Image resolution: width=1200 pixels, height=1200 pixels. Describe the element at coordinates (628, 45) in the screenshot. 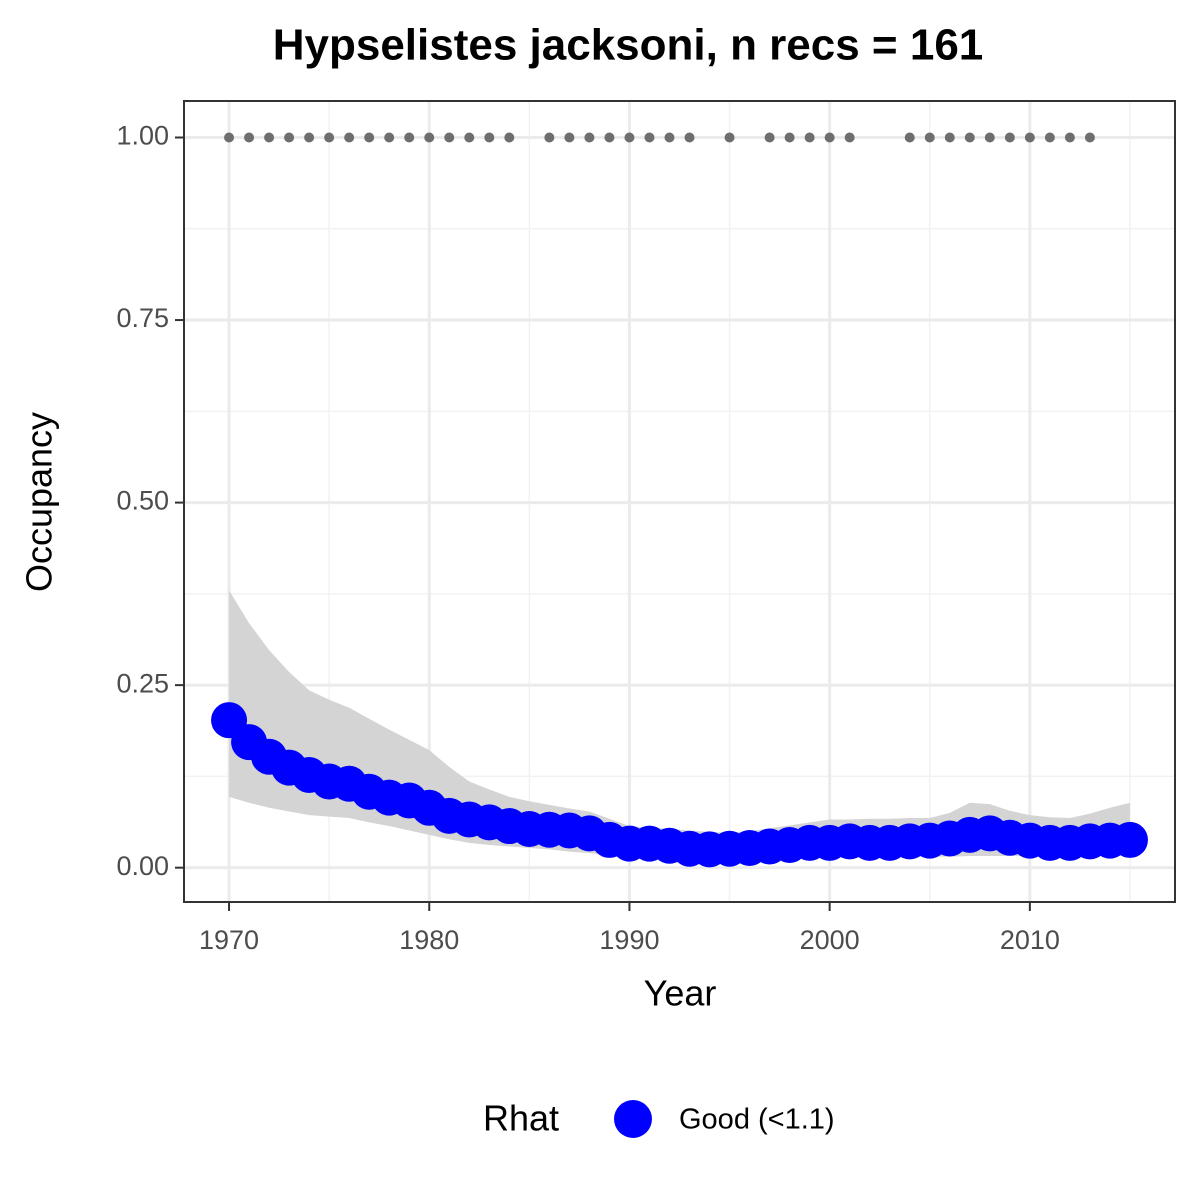

I see `chart-title: Hypselistes jacksoni, n recs = 161` at that location.